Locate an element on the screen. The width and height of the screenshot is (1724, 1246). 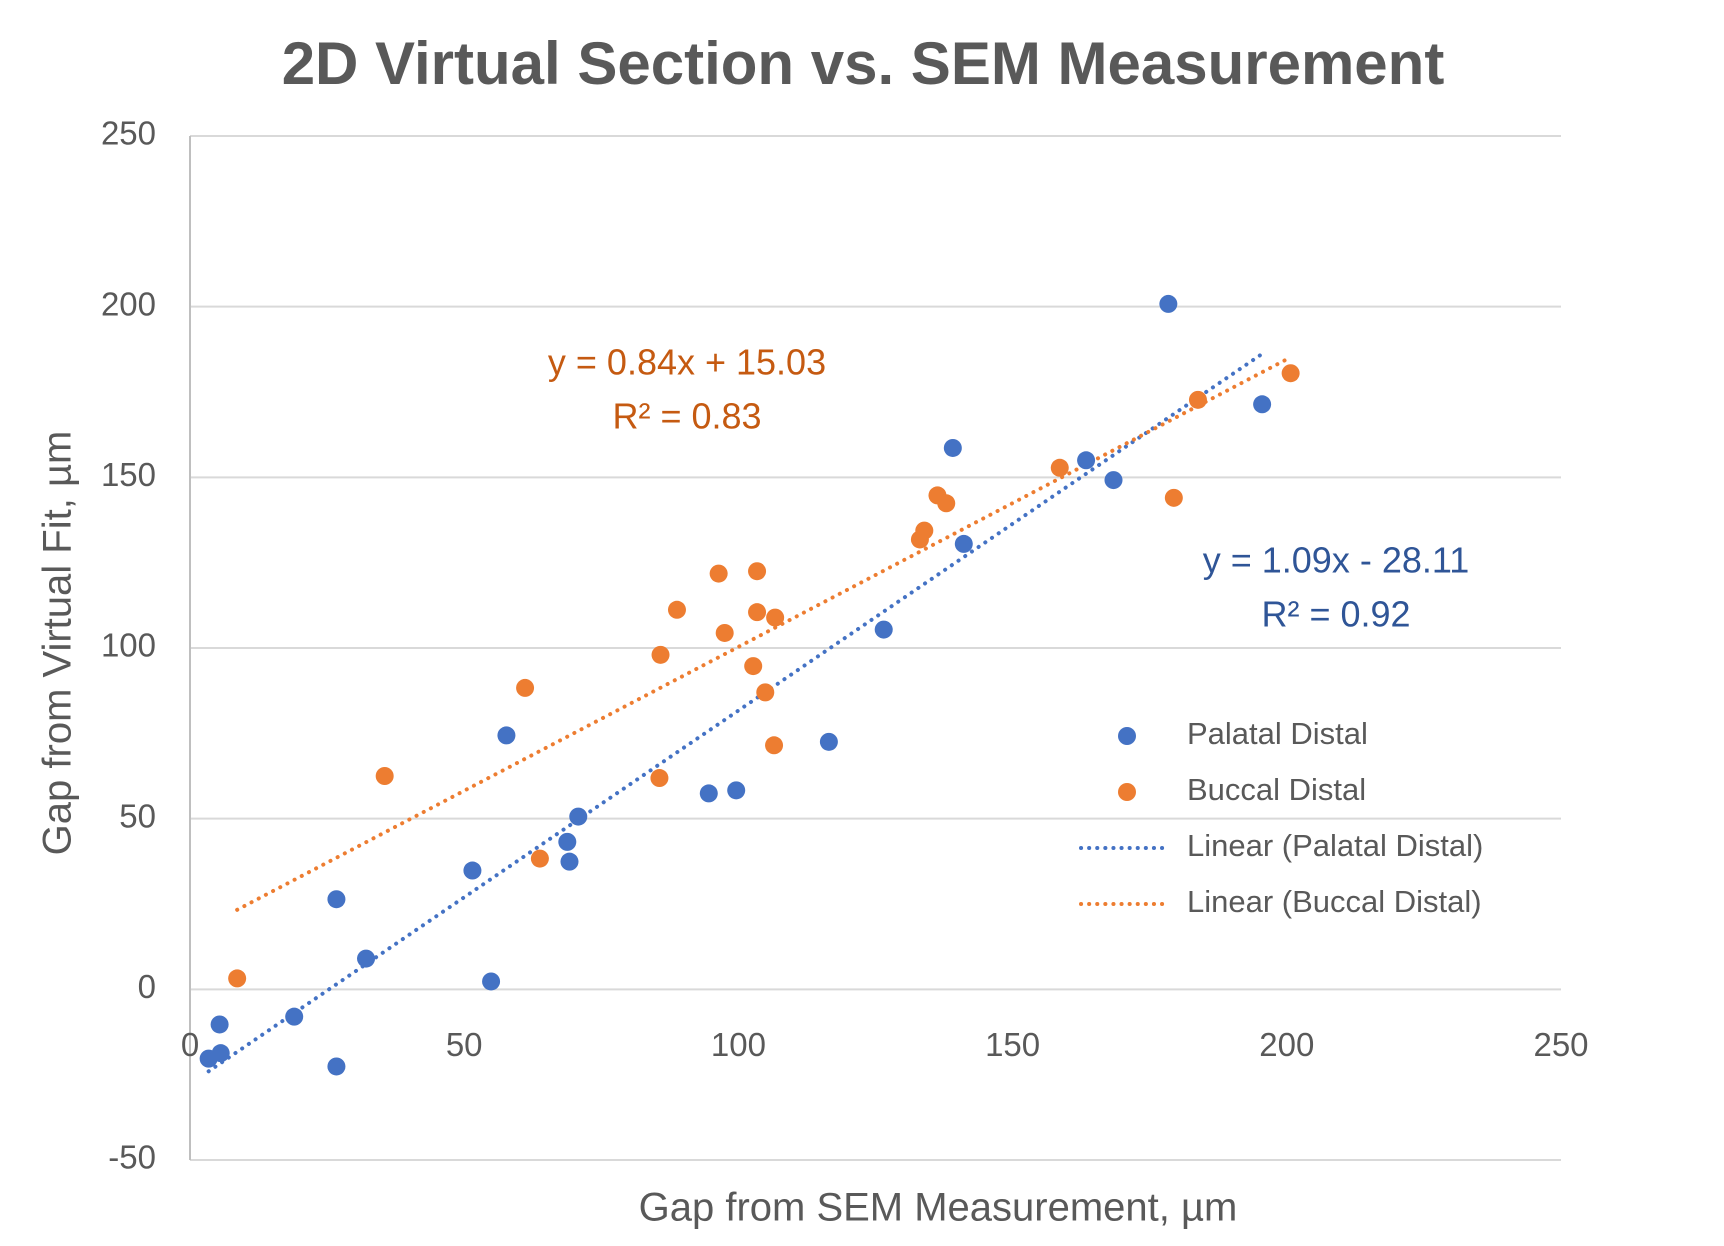
y-tick-label: 250 is located at coordinates (128, 133).